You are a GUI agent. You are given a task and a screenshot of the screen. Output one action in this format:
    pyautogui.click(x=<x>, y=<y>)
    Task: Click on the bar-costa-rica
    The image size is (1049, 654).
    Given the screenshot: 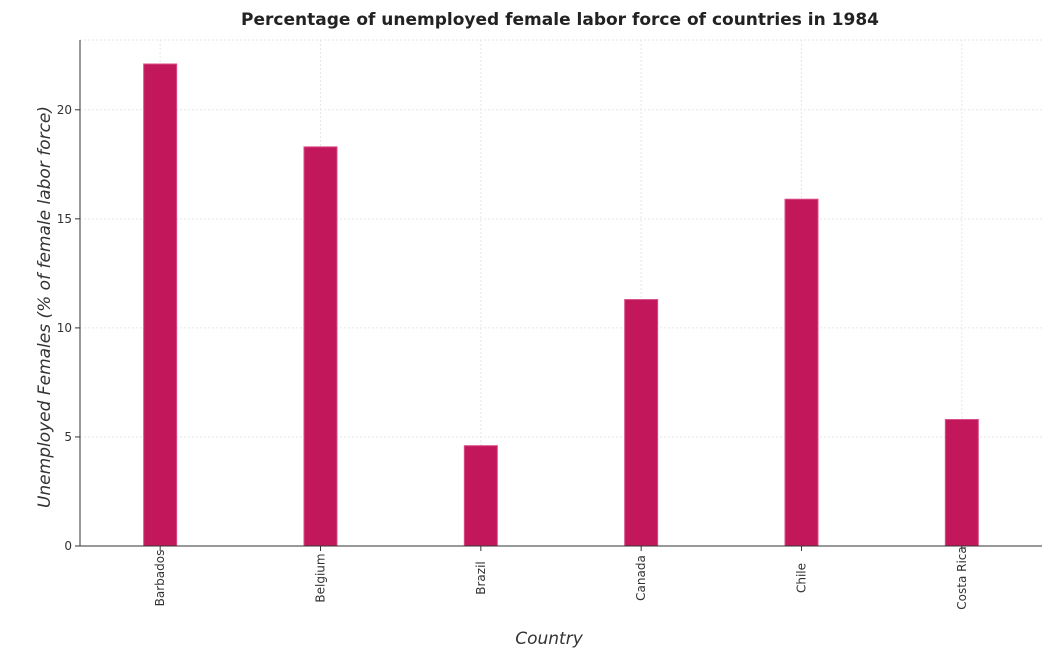 What is the action you would take?
    pyautogui.click(x=961, y=483)
    